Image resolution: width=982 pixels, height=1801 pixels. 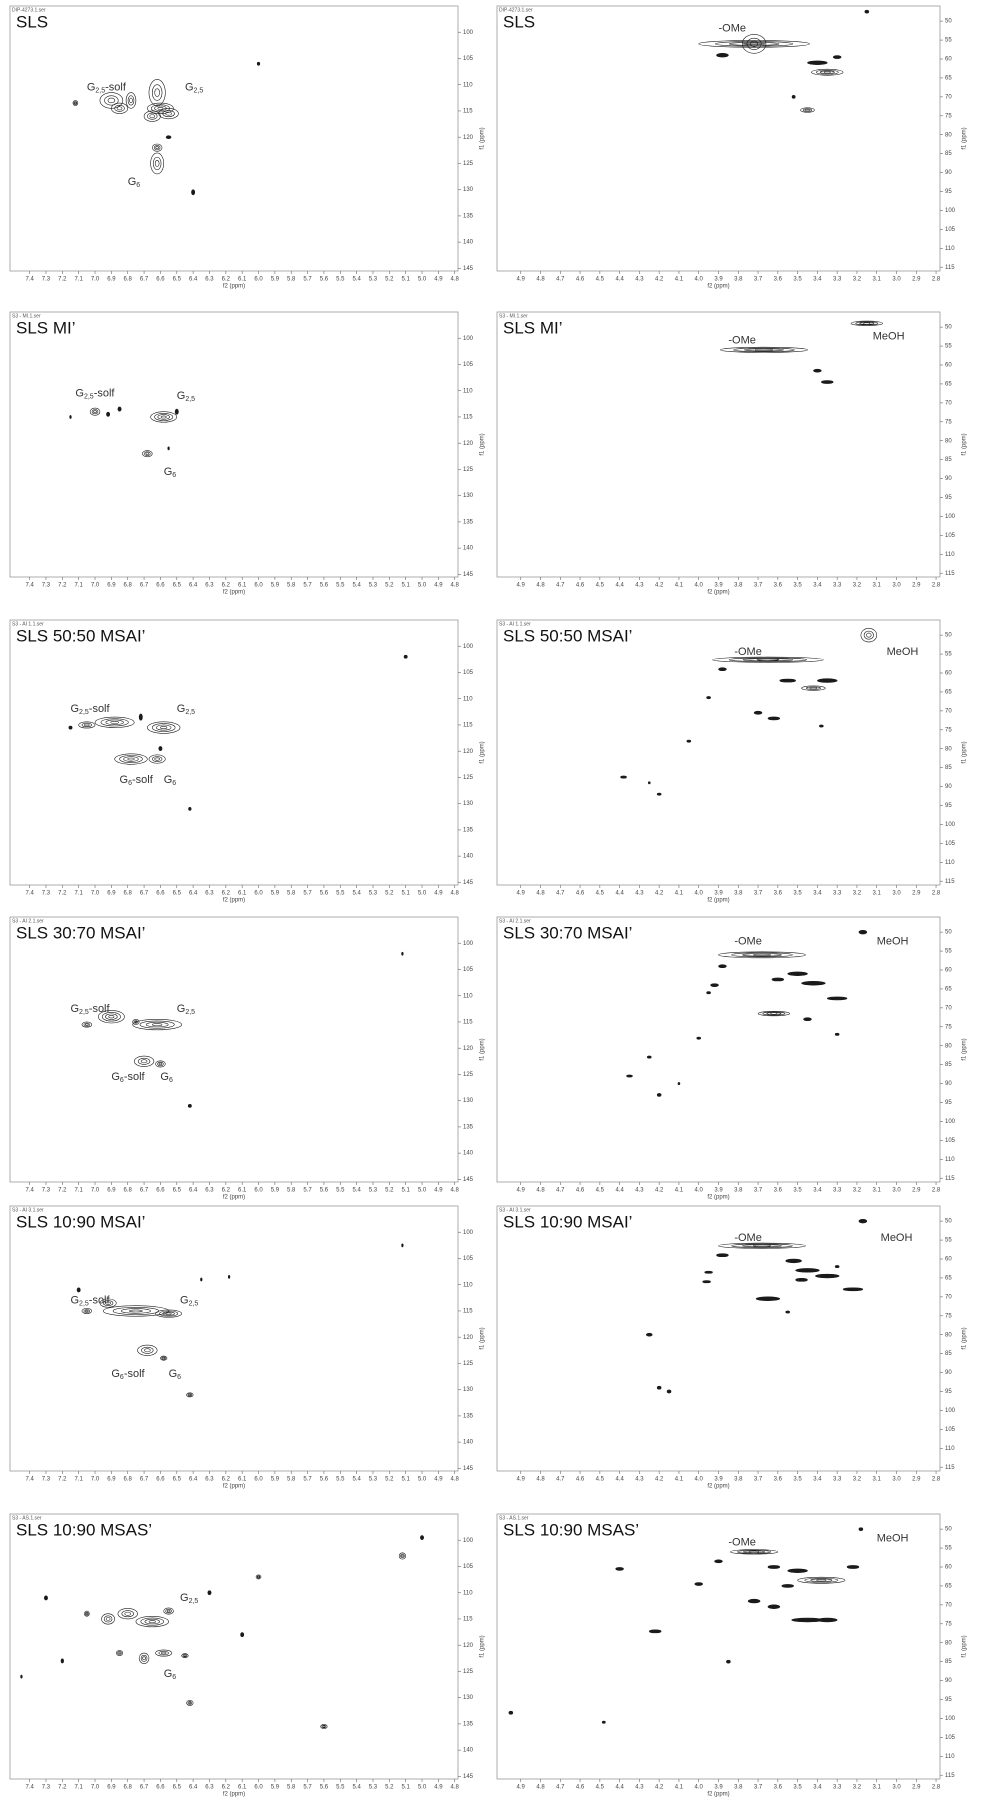 What do you see at coordinates (468, 339) in the screenshot?
I see `y-tick-label: 100` at bounding box center [468, 339].